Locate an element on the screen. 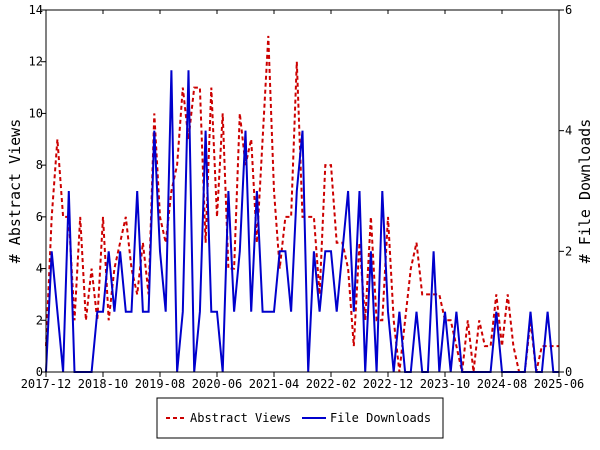 The image size is (600, 450). left-tick-label: 8 is located at coordinates (39, 165).